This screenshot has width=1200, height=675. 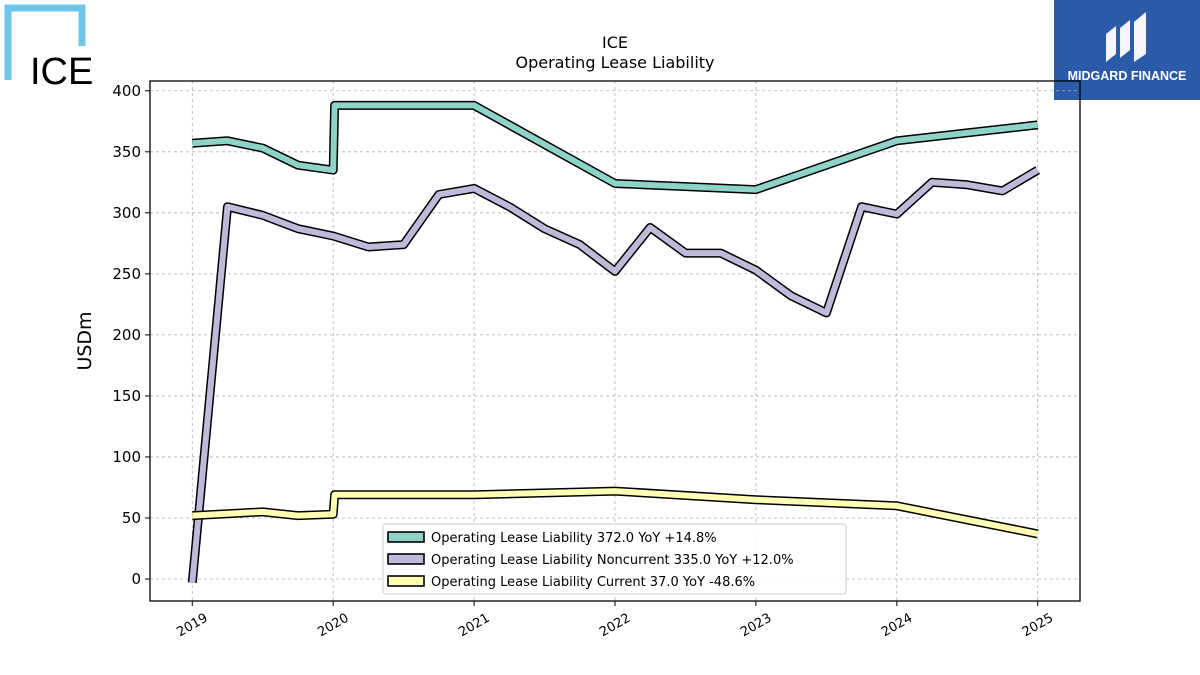 I want to click on y-axis-ticks: 0 50 100 150 200 250 300 350 400, so click(x=131, y=335).